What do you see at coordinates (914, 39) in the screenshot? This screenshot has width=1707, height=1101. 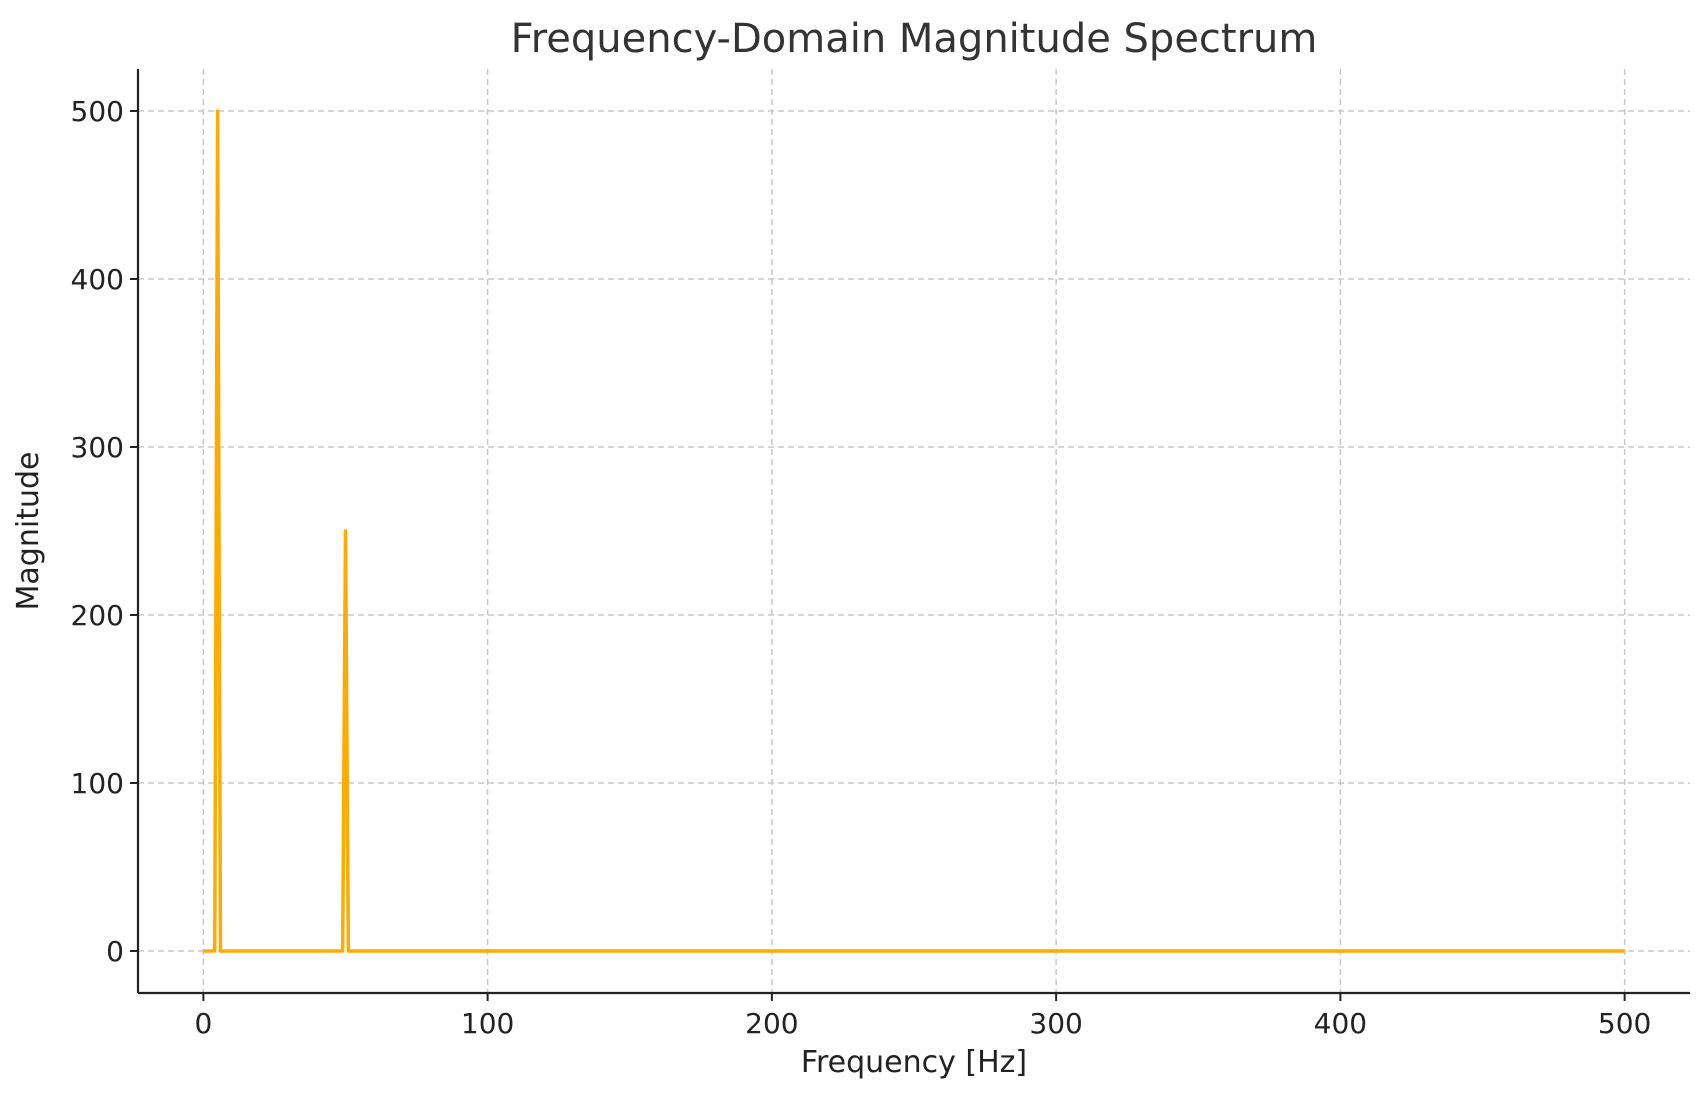 I see `chart-title: Frequency-Domain Magnitude Spectrum` at bounding box center [914, 39].